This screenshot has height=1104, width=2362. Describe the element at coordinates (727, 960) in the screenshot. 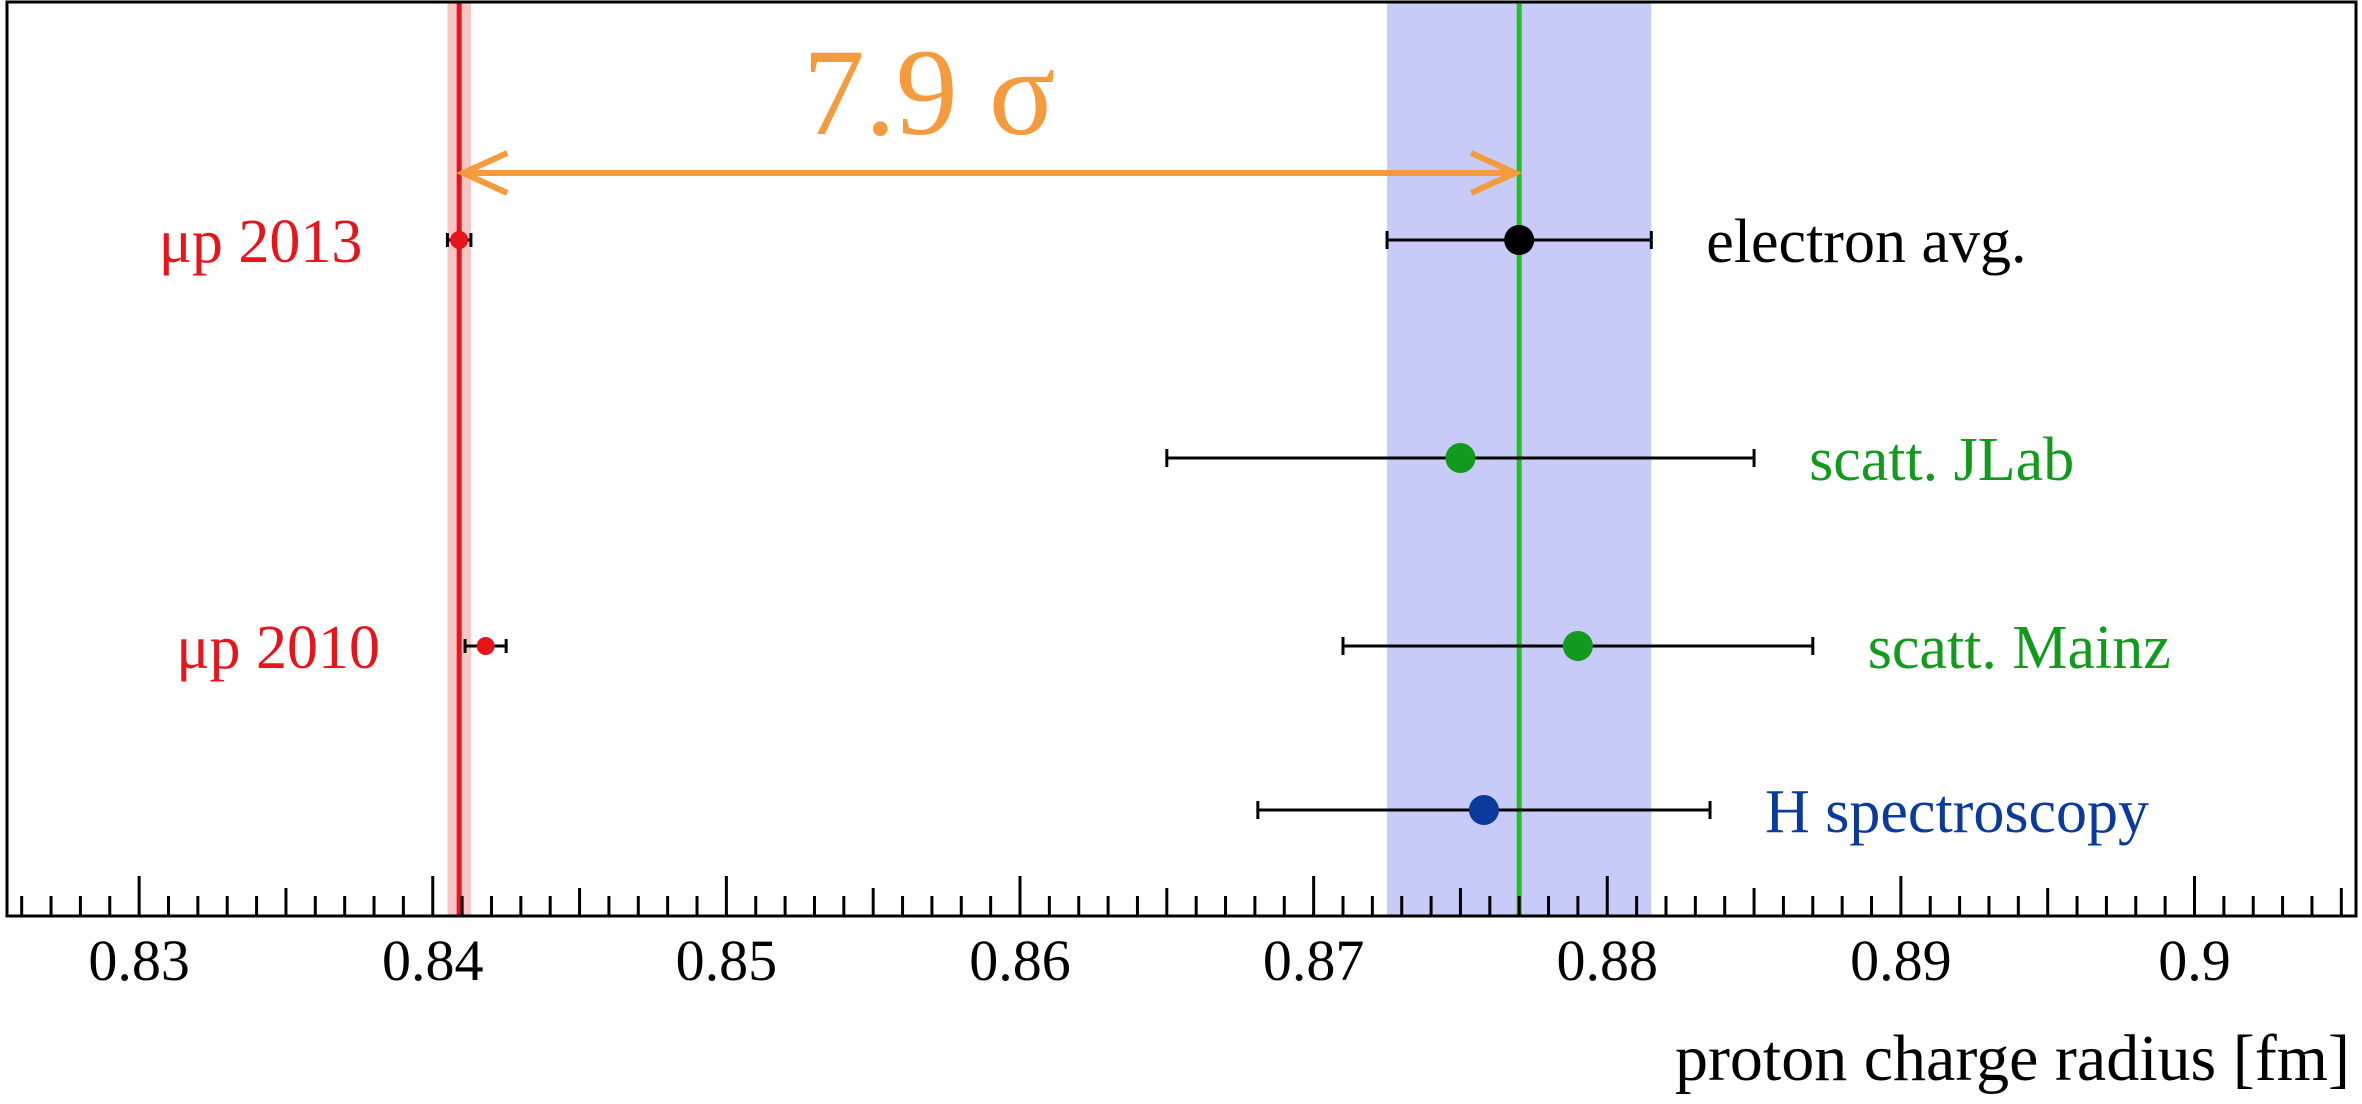

I see `x-tick-label: 0.85` at that location.